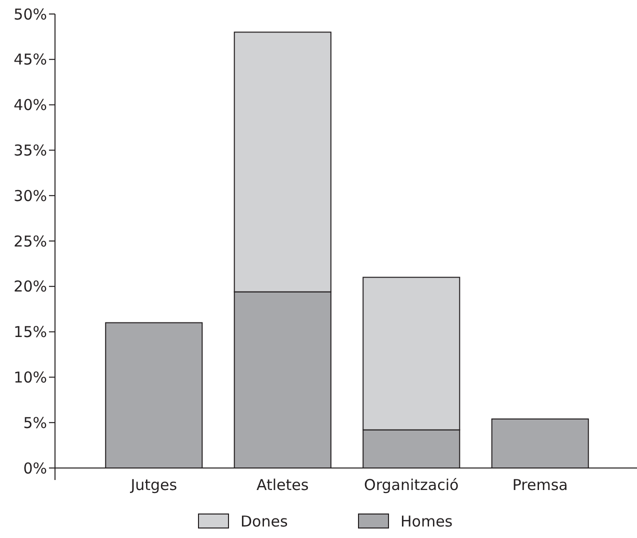  I want to click on x-tick-label: Jutges, so click(154, 485).